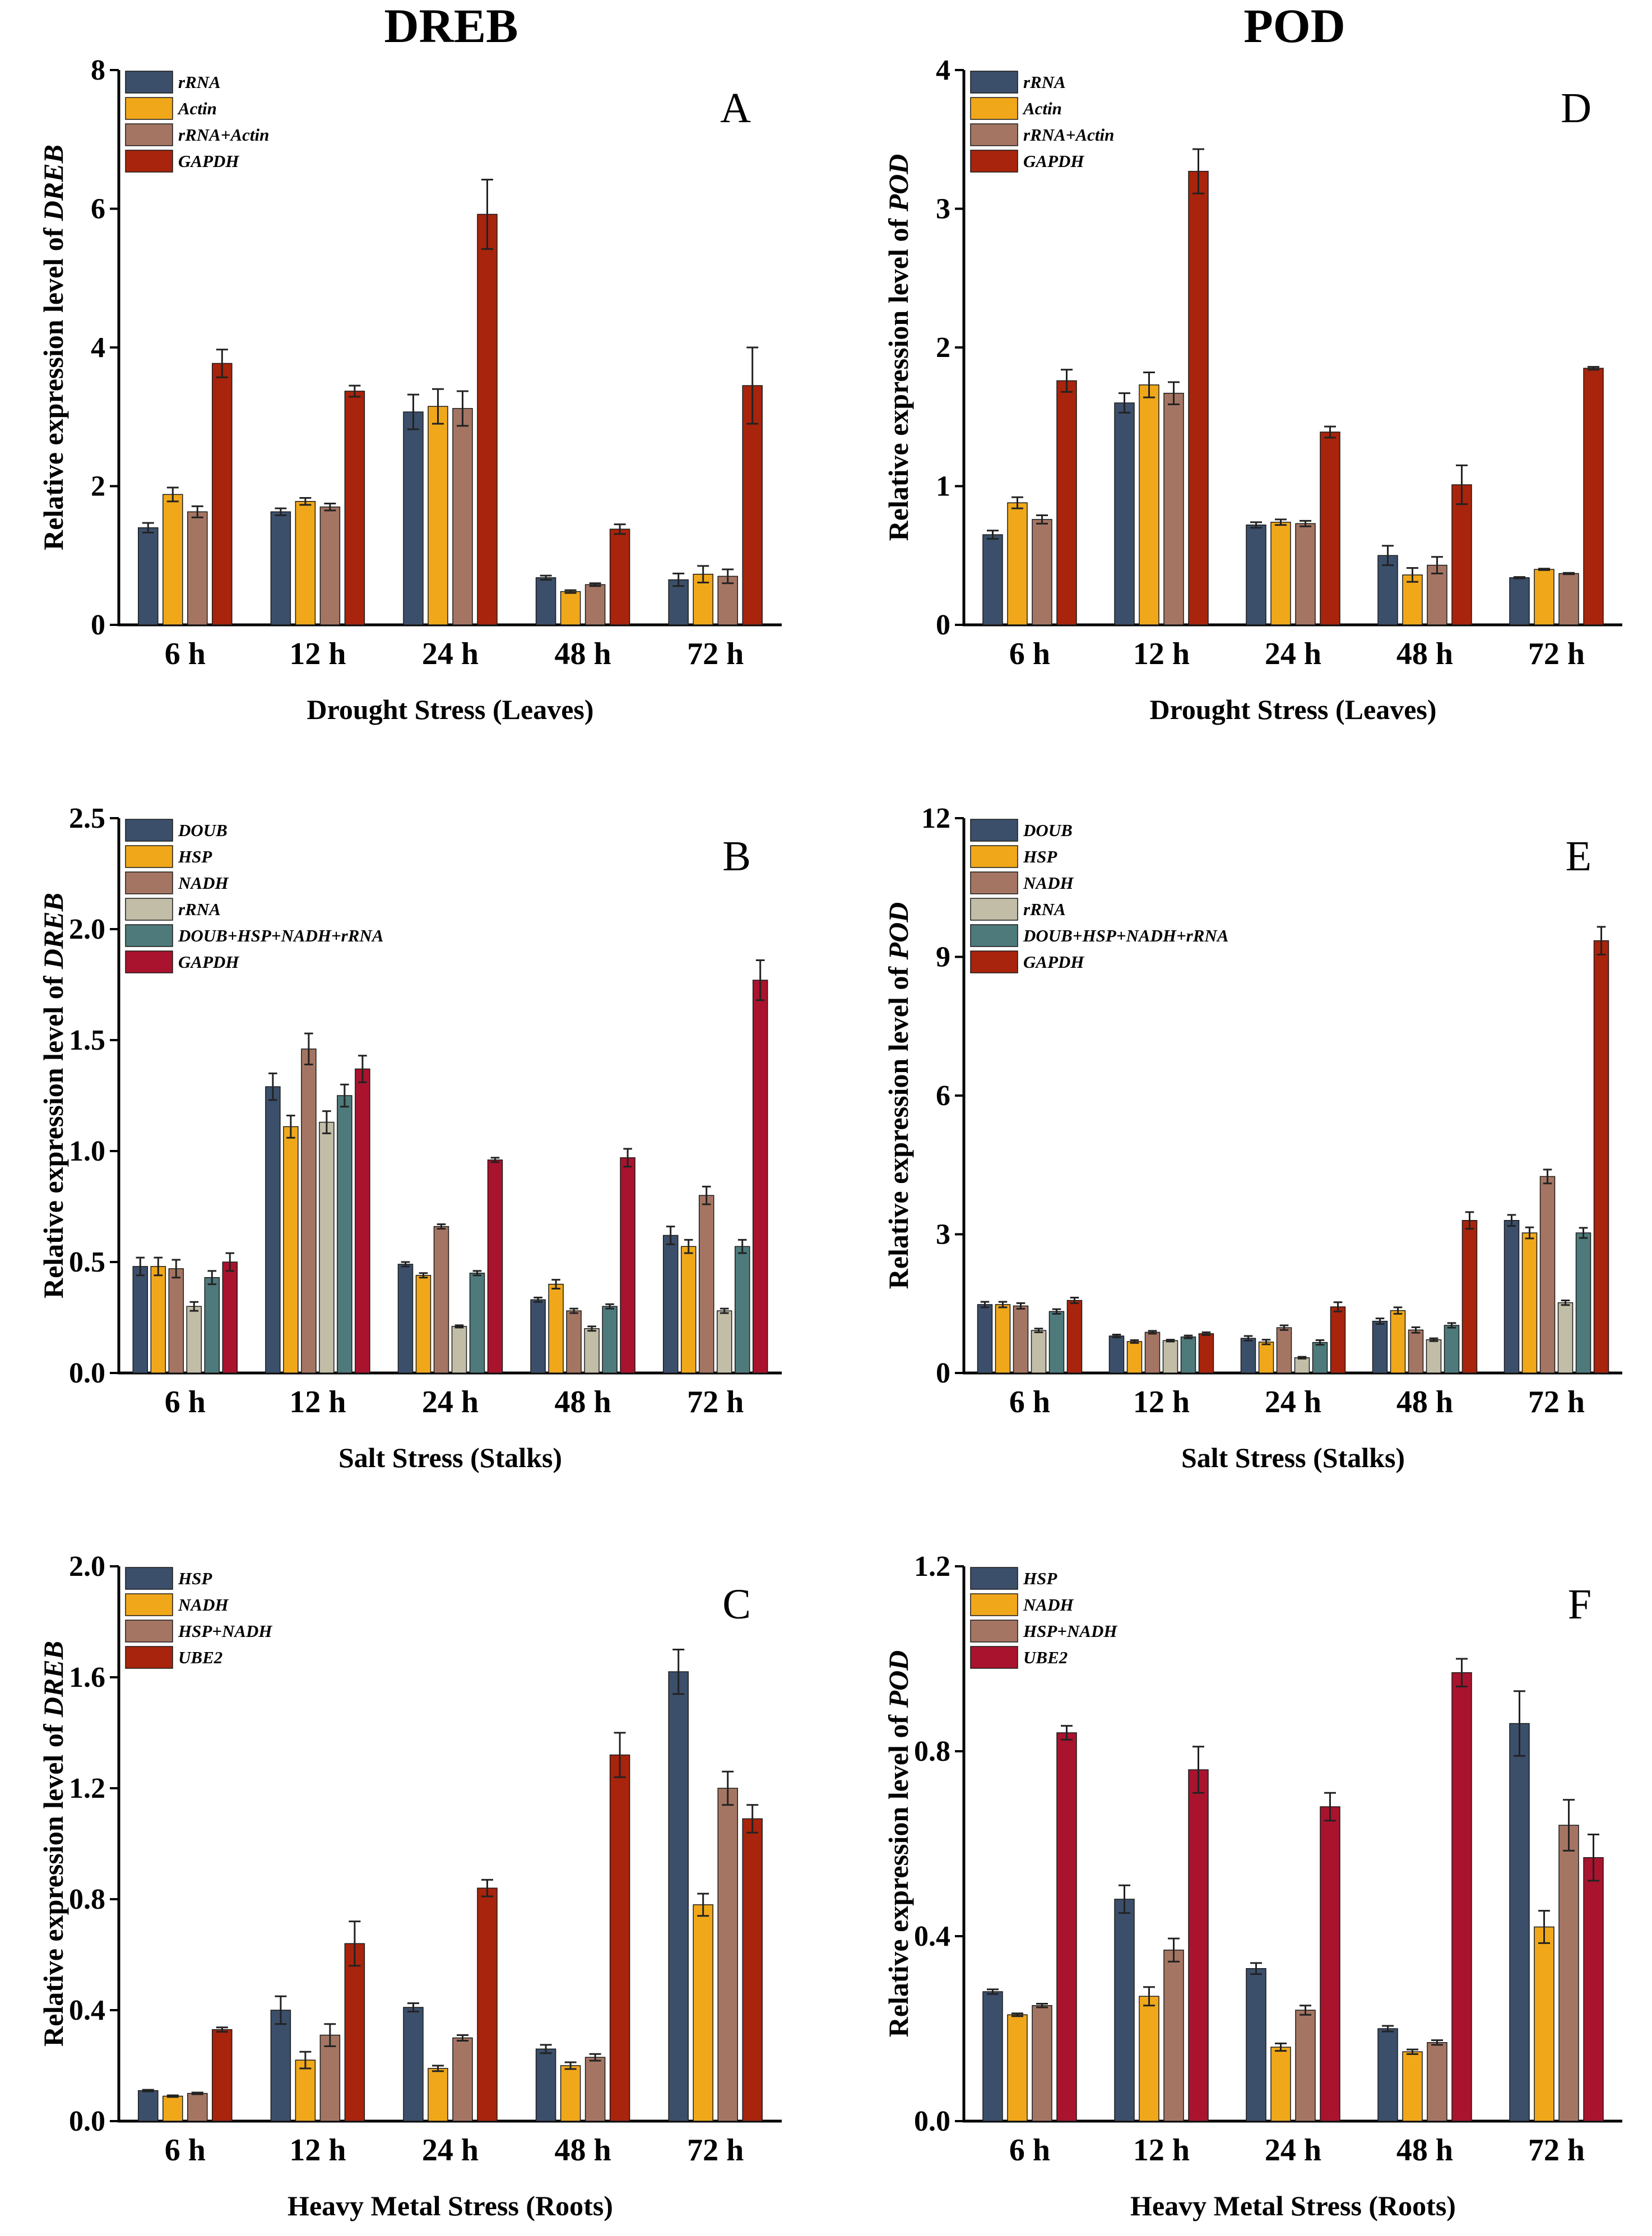 This screenshot has height=2236, width=1652. What do you see at coordinates (53, 347) in the screenshot?
I see `y-axis-title: Relative expression level of DREB` at bounding box center [53, 347].